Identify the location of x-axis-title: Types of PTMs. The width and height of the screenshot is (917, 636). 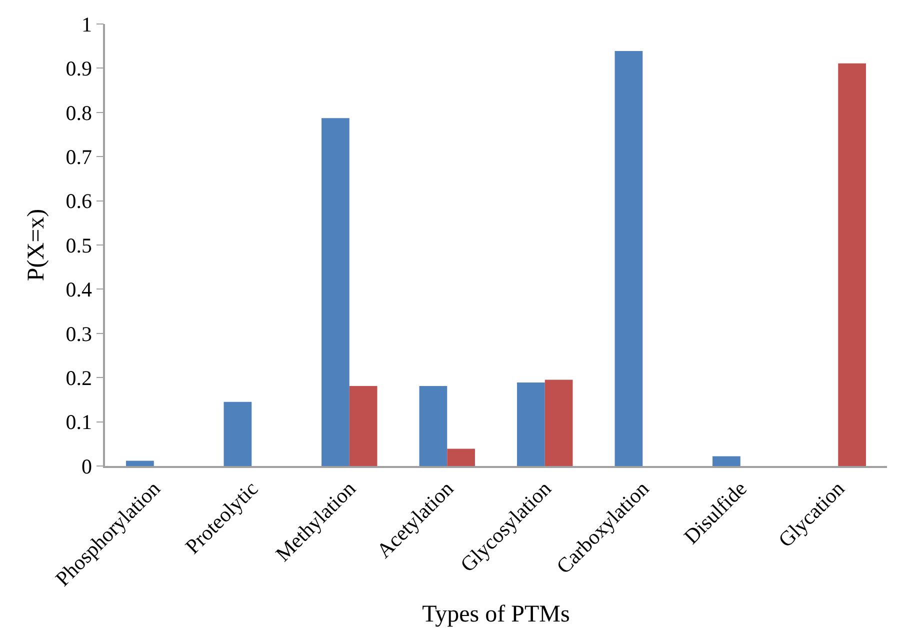
(496, 615).